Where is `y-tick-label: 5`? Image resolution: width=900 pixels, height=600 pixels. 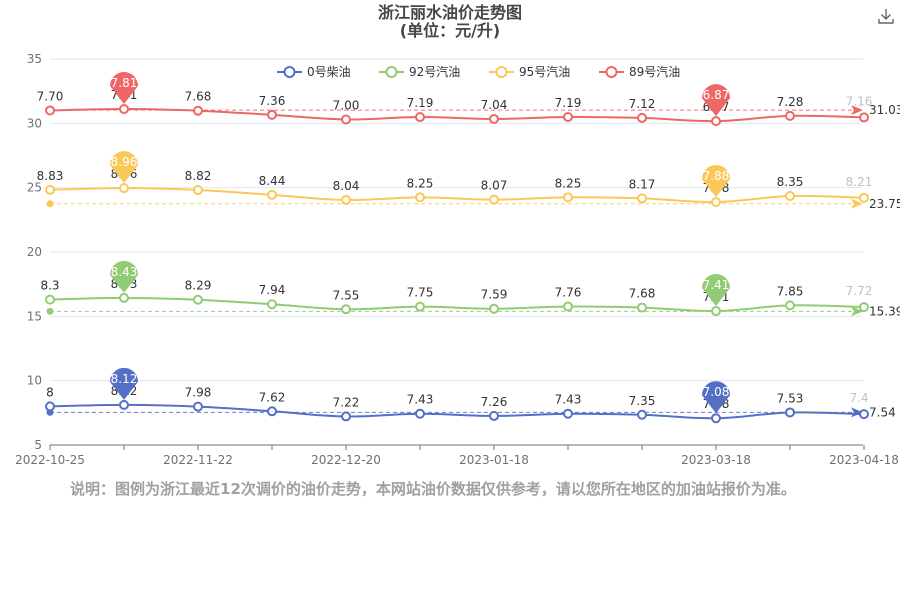
y-tick-label: 5 is located at coordinates (38, 445).